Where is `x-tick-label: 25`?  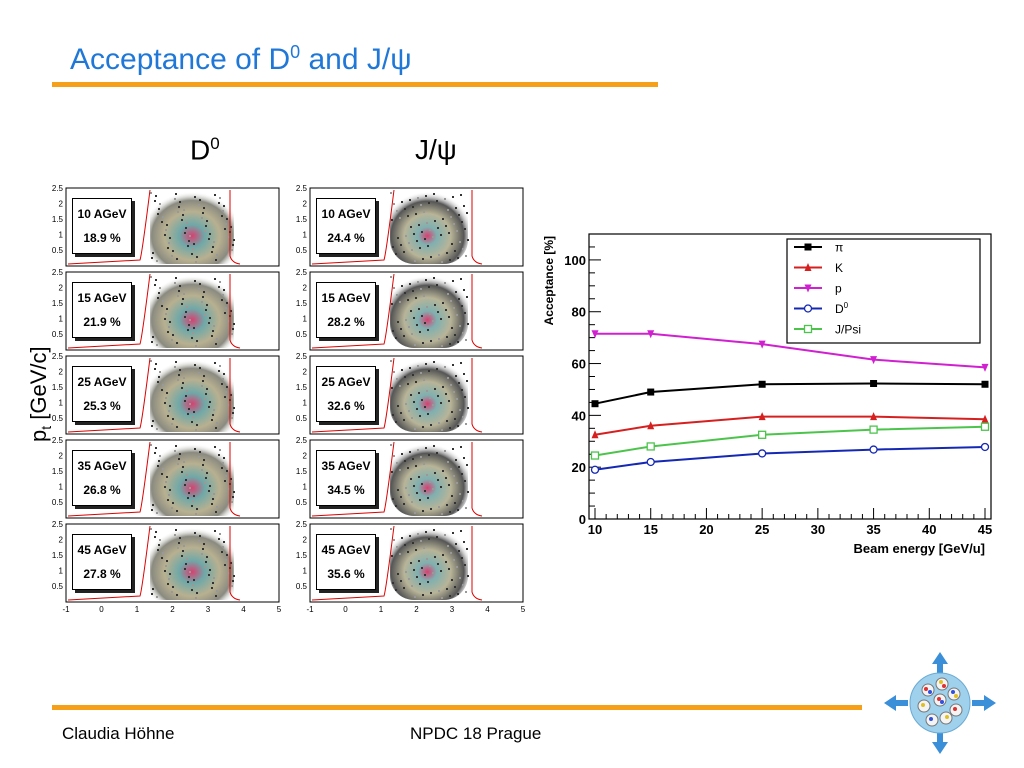 x-tick-label: 25 is located at coordinates (762, 529).